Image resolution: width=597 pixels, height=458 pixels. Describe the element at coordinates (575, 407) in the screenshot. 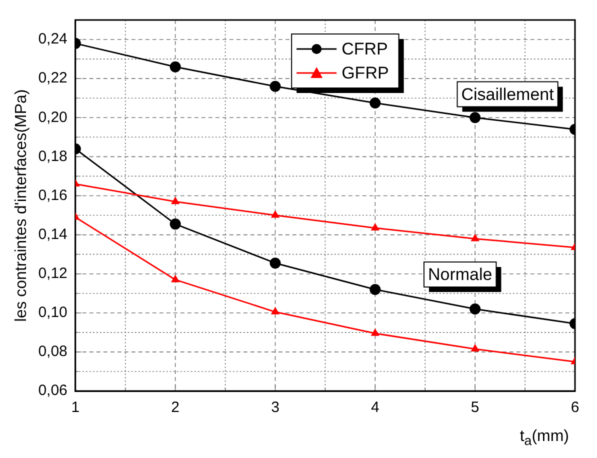

I see `x-tick-label: 6` at that location.